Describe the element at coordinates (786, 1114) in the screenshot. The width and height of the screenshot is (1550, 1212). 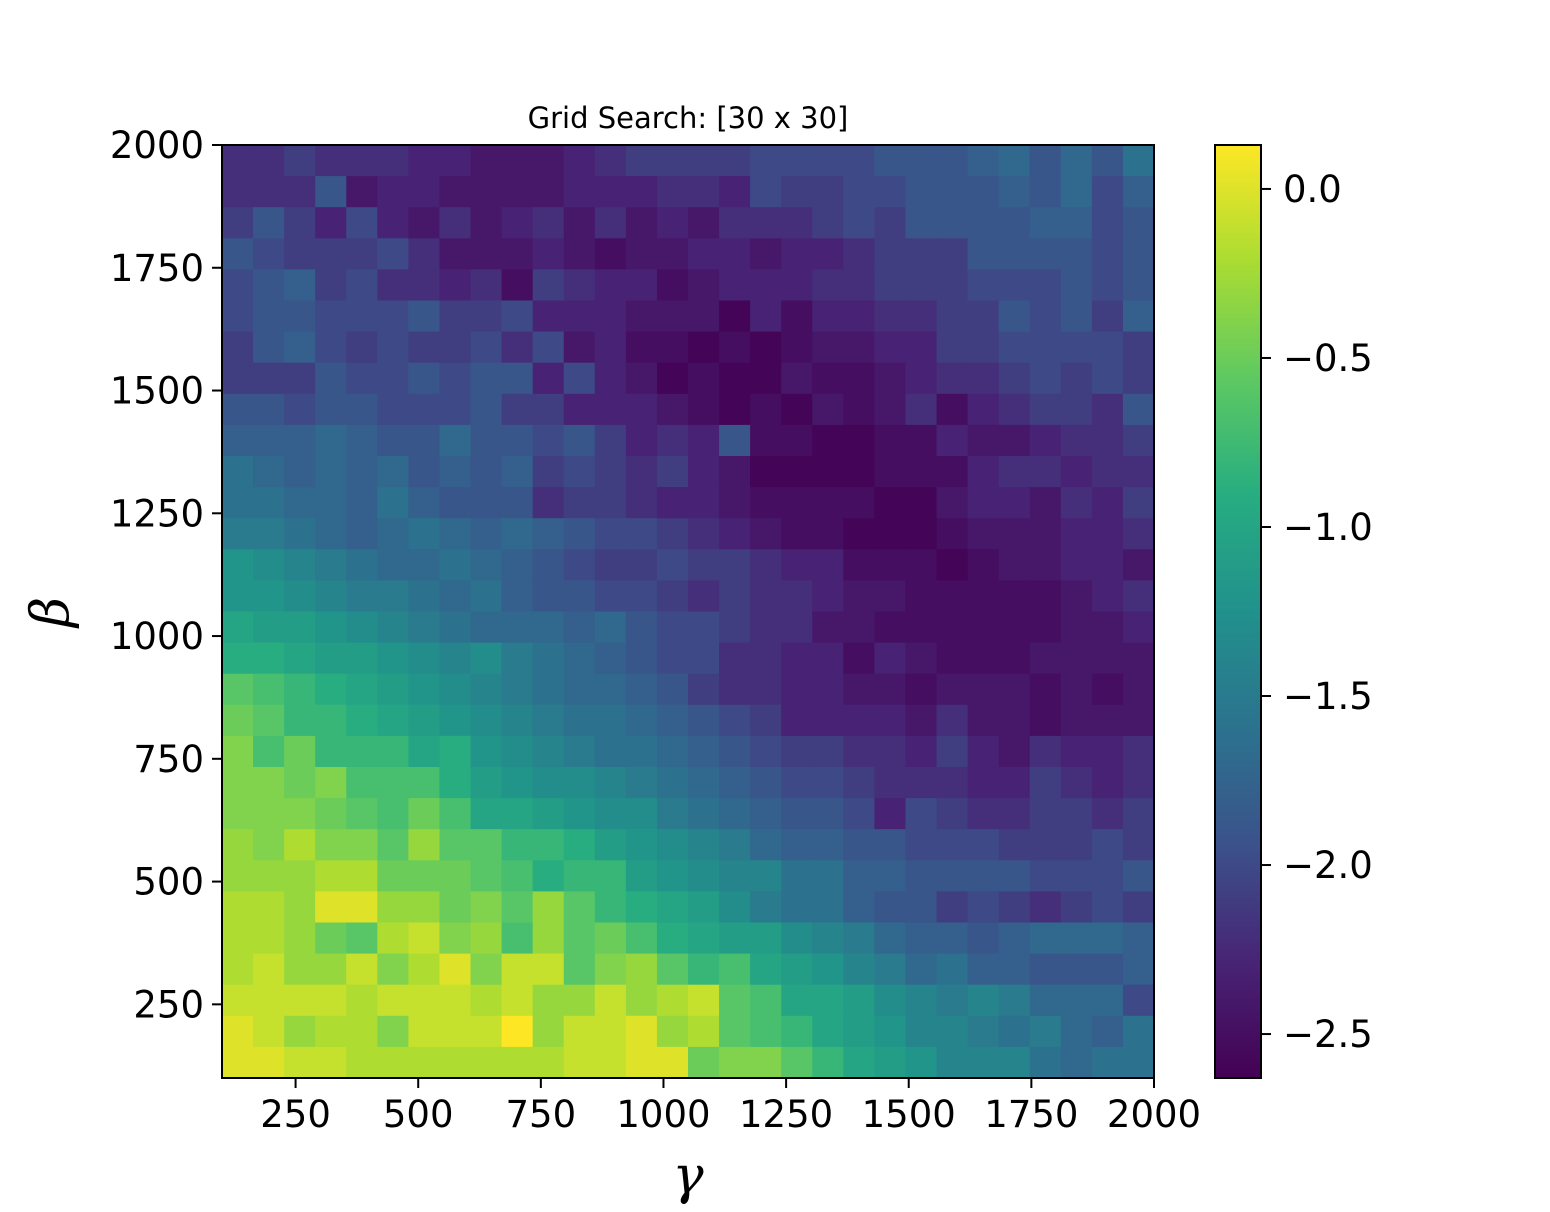
I see `x-tick-label: 1250` at that location.